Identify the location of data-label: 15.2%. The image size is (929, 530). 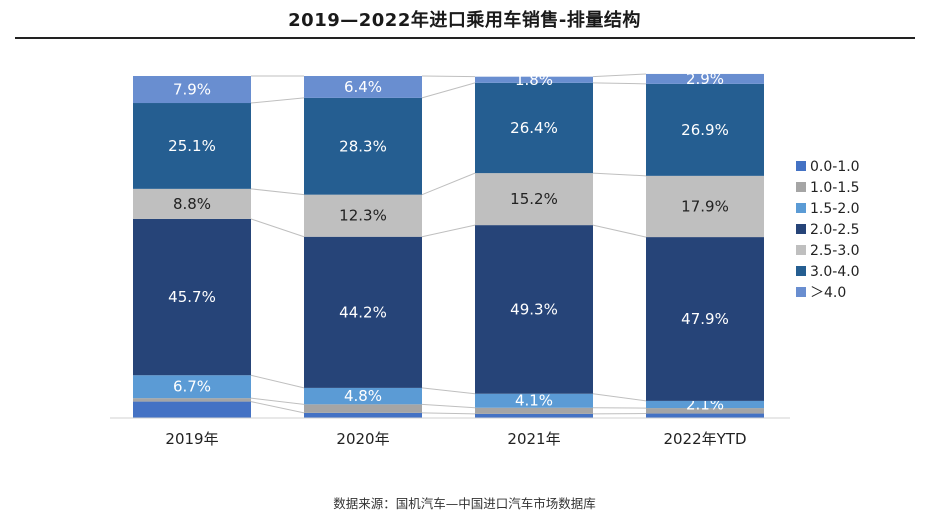
(534, 199).